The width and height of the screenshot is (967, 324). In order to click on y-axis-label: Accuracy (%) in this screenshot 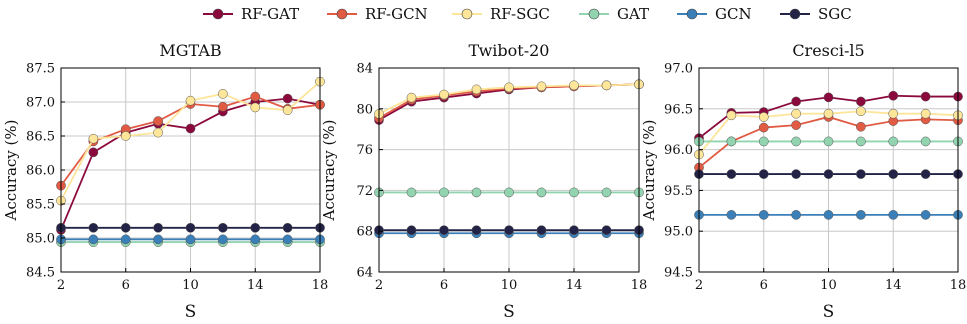, I will do `click(329, 170)`.